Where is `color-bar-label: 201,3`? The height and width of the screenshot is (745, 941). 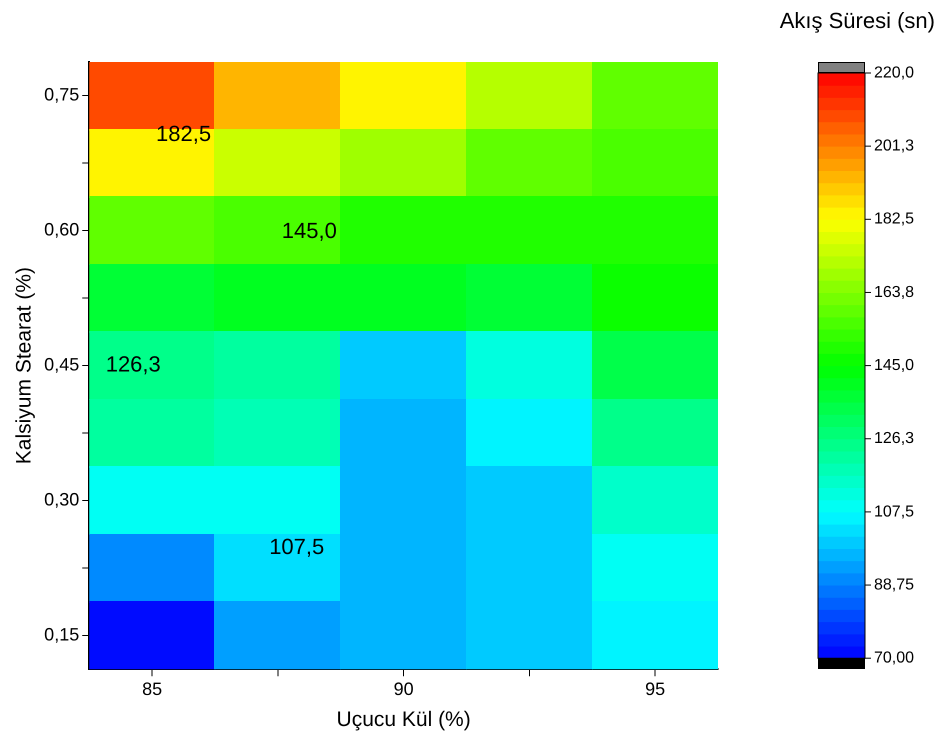 color-bar-label: 201,3 is located at coordinates (894, 146).